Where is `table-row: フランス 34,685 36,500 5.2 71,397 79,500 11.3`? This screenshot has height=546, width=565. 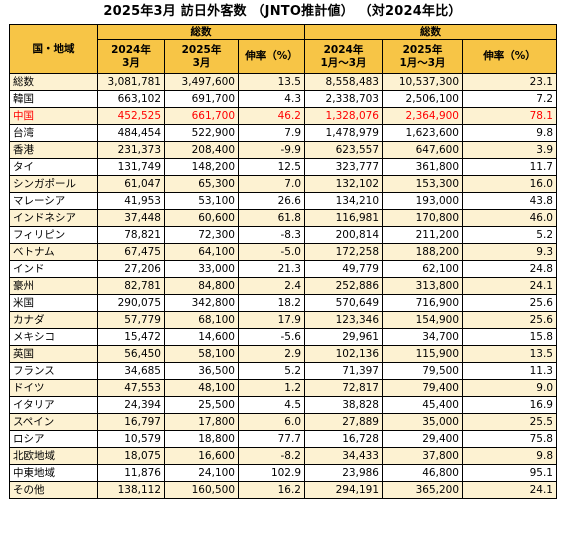 table-row: フランス 34,685 36,500 5.2 71,397 79,500 11.3 is located at coordinates (283, 371).